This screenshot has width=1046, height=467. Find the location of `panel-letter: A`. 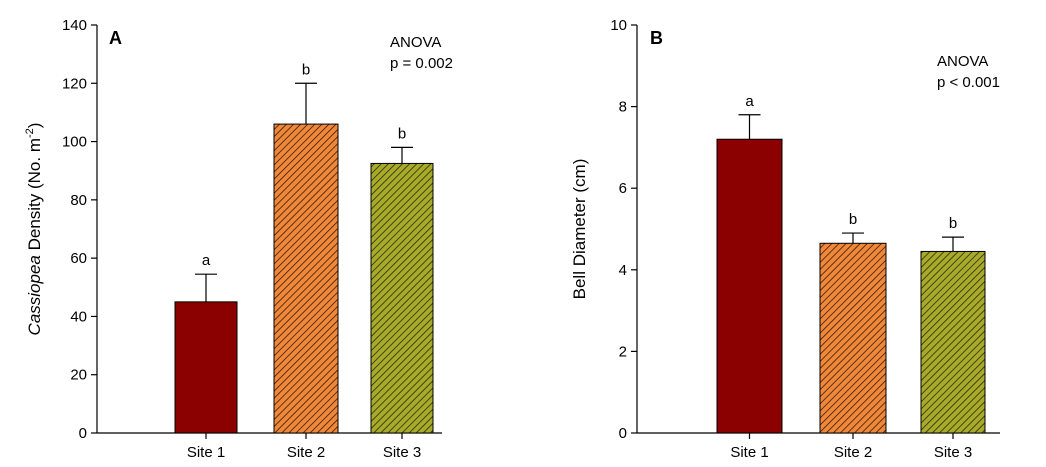

panel-letter: A is located at coordinates (115, 38).